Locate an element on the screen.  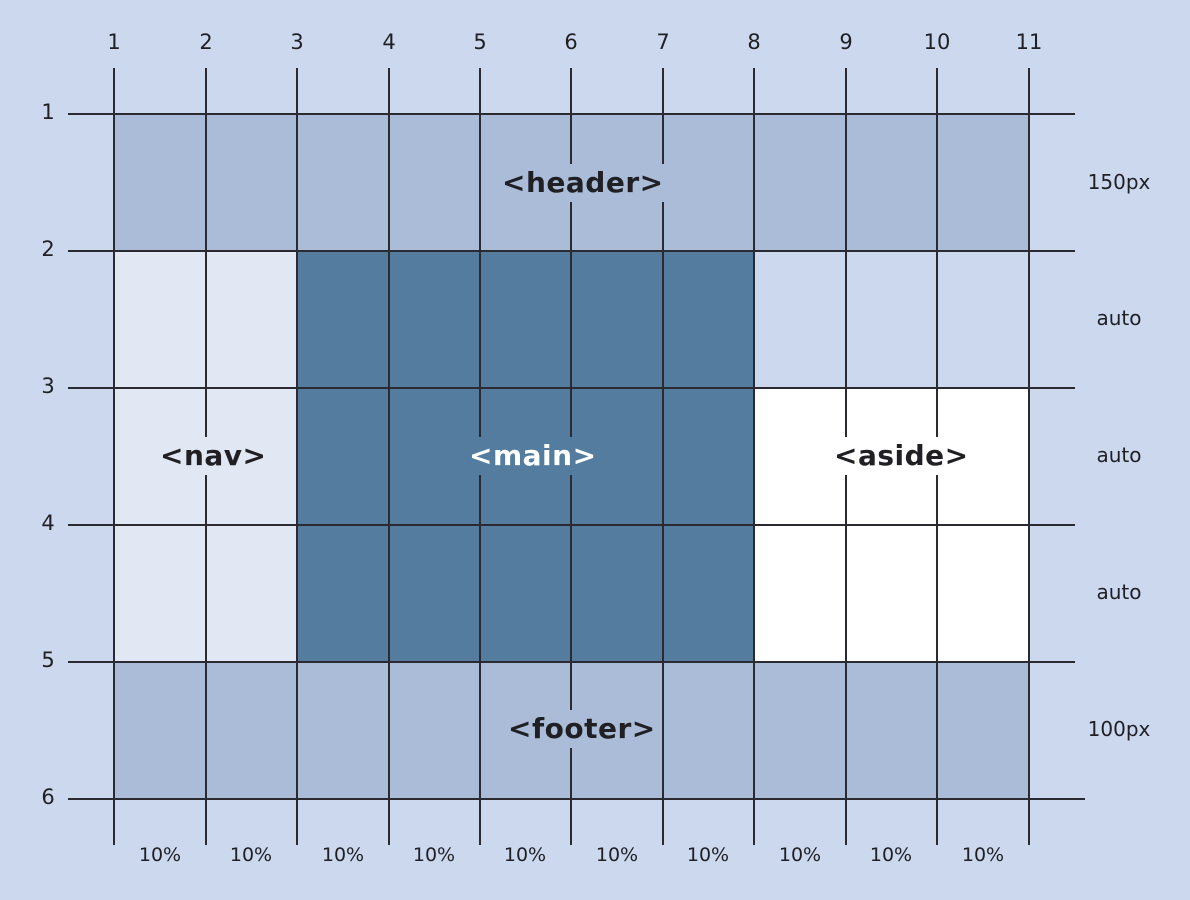
row-size-label: 150px is located at coordinates (1119, 182).